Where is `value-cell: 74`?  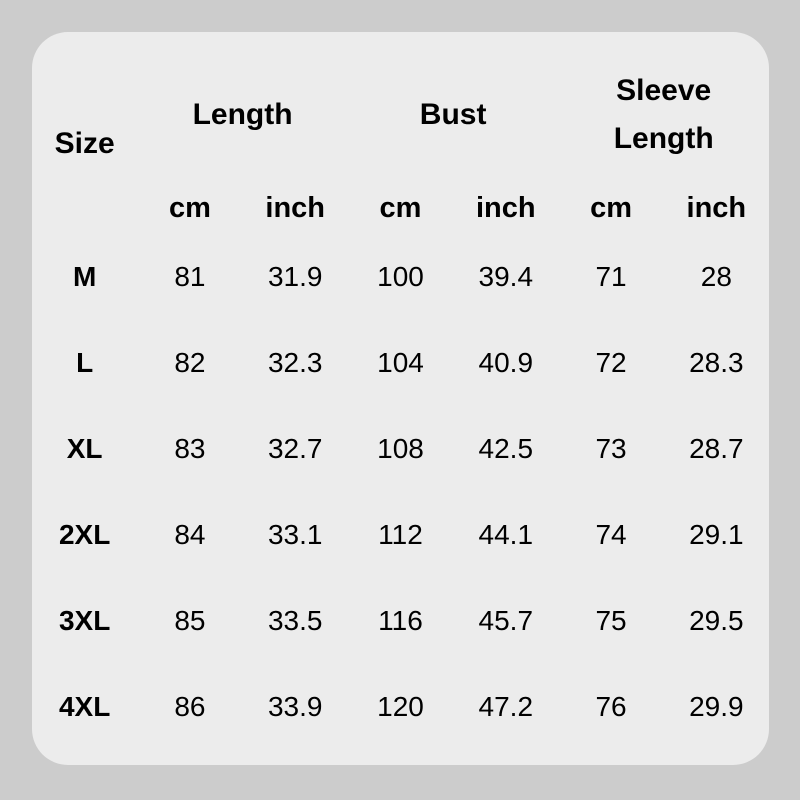
value-cell: 74 is located at coordinates (611, 534).